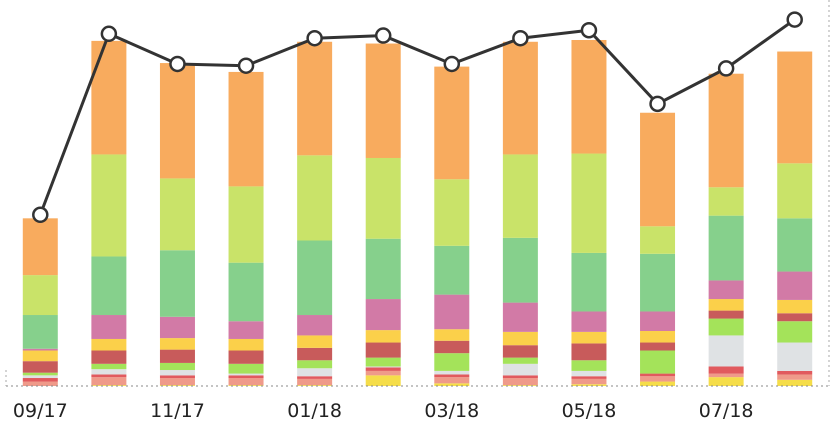  What do you see at coordinates (451, 411) in the screenshot?
I see `x-tick-label: 03/18` at bounding box center [451, 411].